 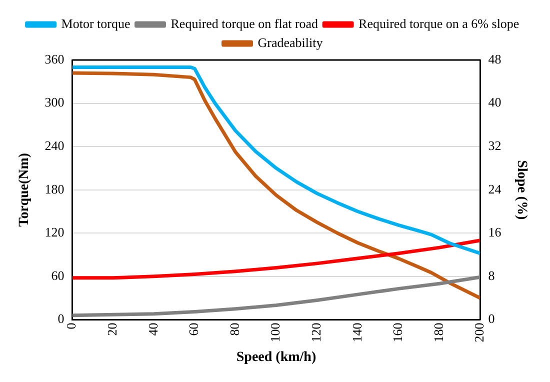 I want to click on y-tick-label: 360, so click(x=54, y=58).